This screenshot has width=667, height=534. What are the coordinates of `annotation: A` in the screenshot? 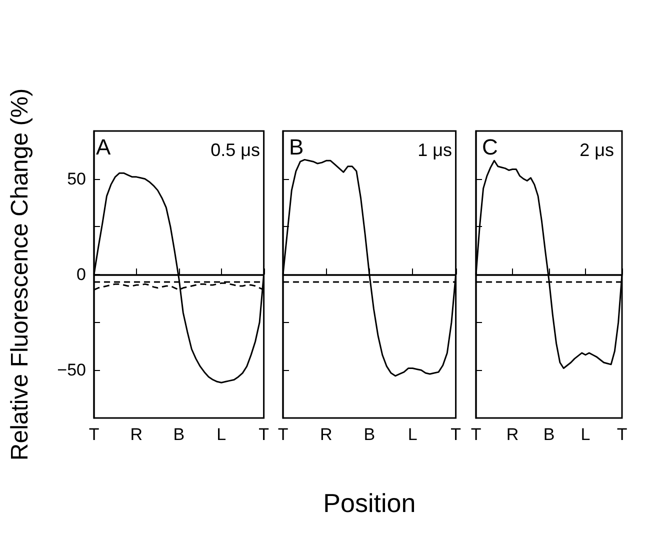 It's located at (103, 147).